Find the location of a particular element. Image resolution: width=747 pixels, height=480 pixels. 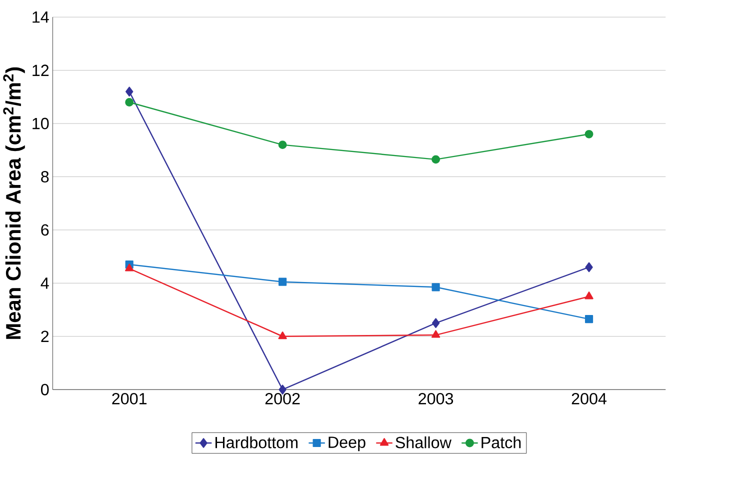

x-tick-label: 2002 is located at coordinates (282, 398).